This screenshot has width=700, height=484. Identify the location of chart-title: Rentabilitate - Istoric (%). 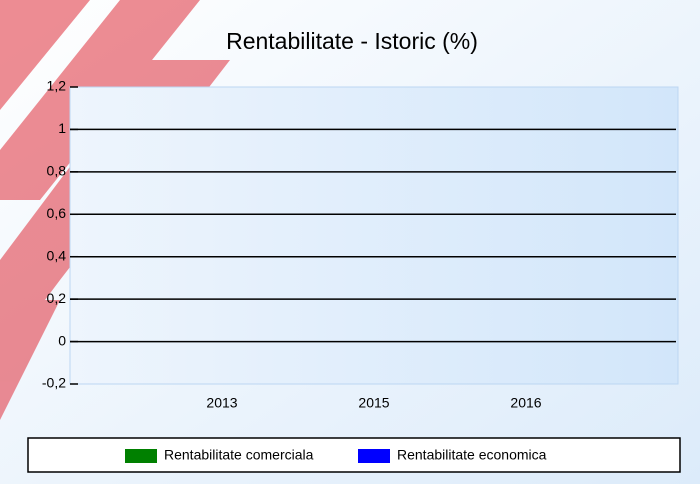
(352, 41).